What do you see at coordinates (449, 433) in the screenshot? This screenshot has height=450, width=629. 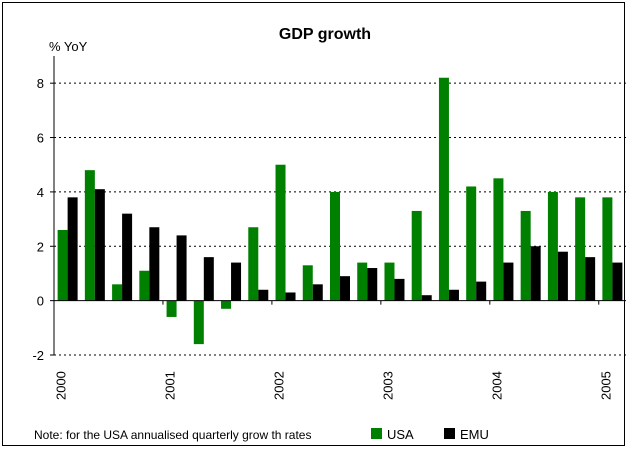 I see `legend-swatch-emu` at bounding box center [449, 433].